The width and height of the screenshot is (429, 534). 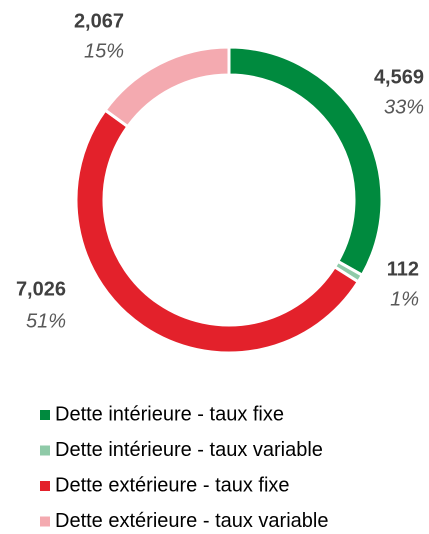 What do you see at coordinates (404, 299) in the screenshot?
I see `percent-label: 1%` at bounding box center [404, 299].